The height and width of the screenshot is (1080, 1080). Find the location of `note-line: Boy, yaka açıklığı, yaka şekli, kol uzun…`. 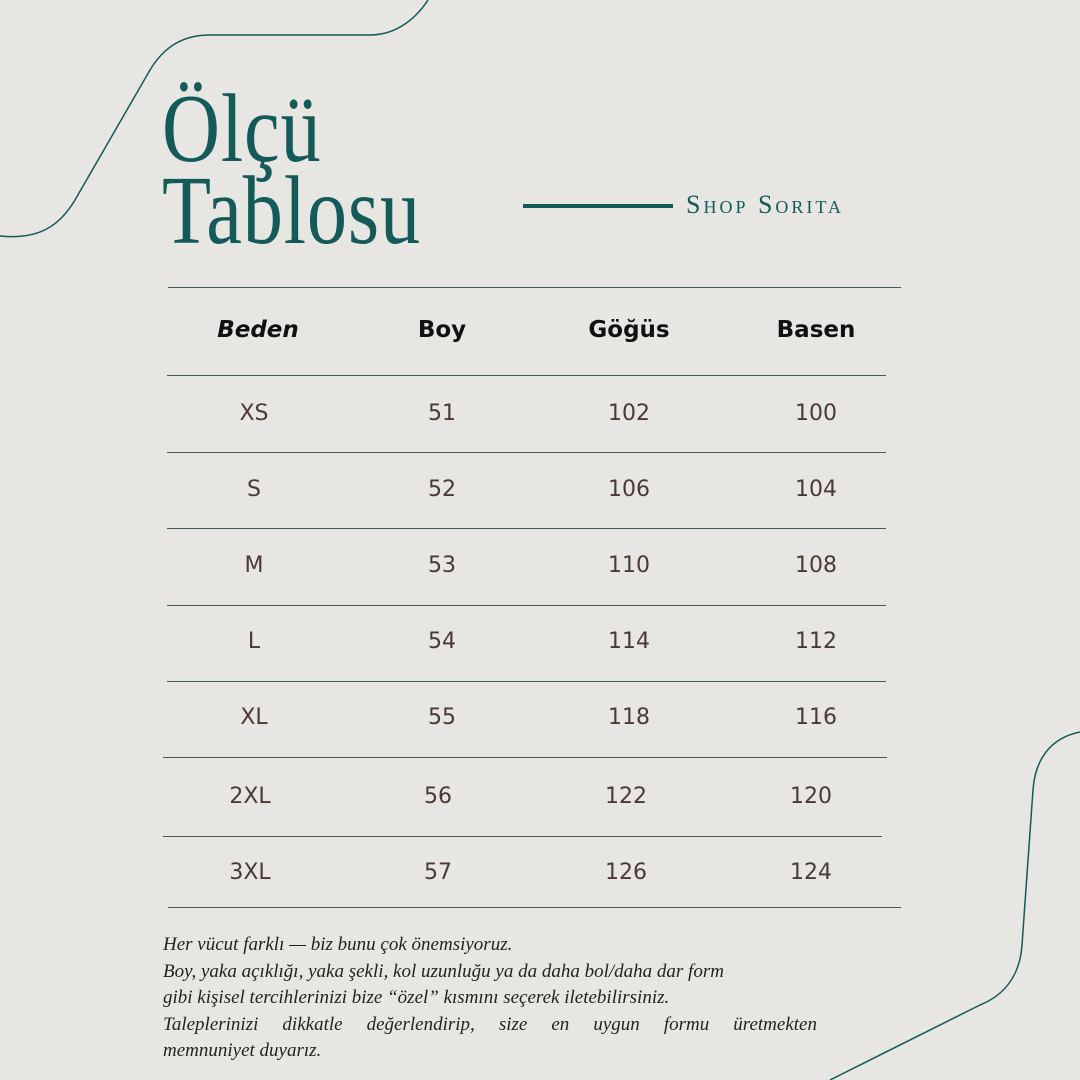

note-line: Boy, yaka açıklığı, yaka şekli, kol uzun… is located at coordinates (443, 971).